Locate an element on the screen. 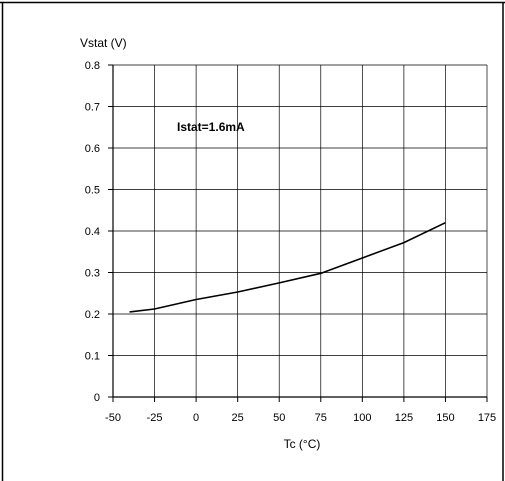 The height and width of the screenshot is (481, 505). x-tick-label: 25 is located at coordinates (238, 418).